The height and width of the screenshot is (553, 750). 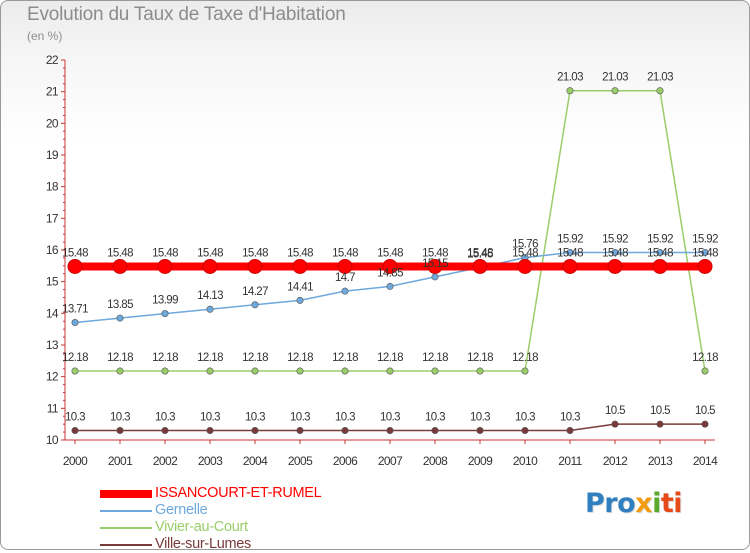 I want to click on y-tick-label: 20, so click(x=52, y=123).